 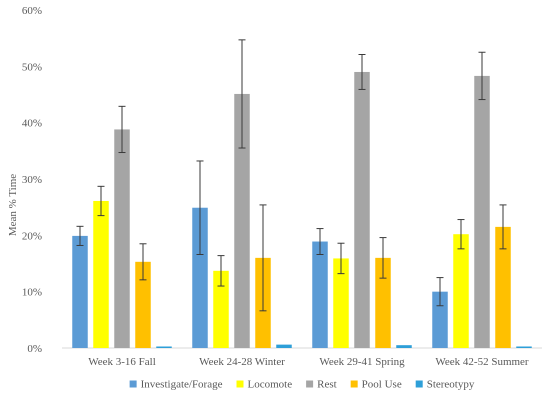 I want to click on y-tick-label: 0%, so click(x=34, y=349).